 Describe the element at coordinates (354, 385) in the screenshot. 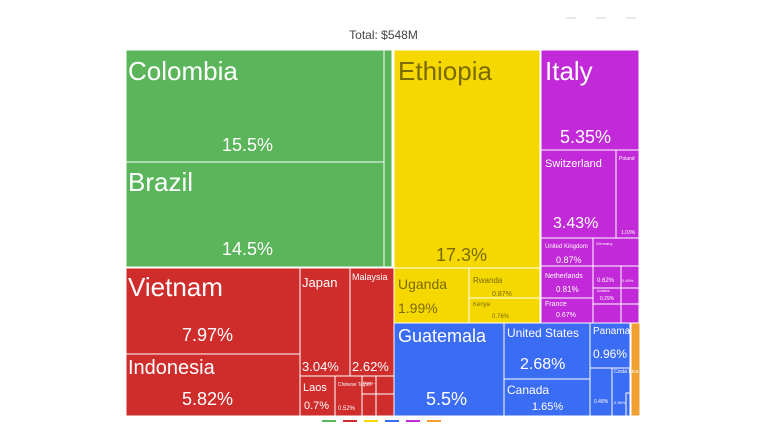

I see `tile-label: Chinese Taipei` at that location.